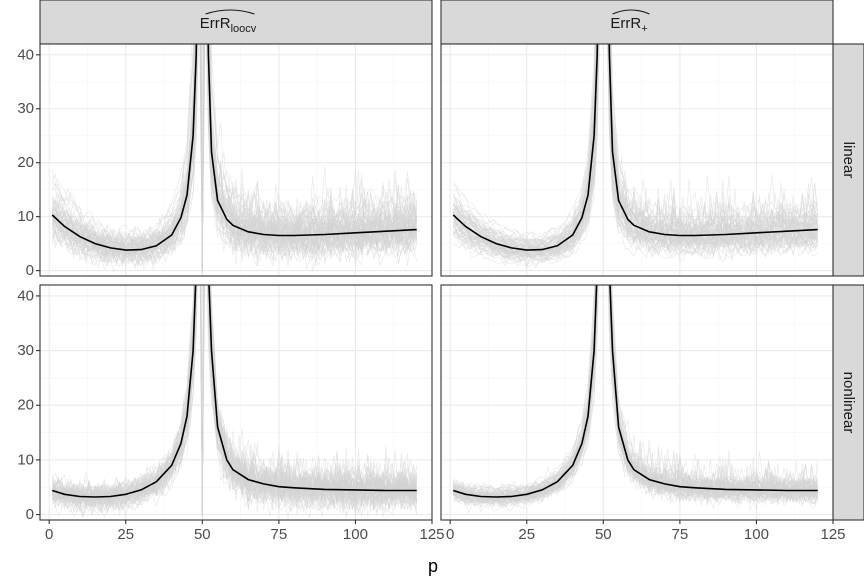 The image size is (864, 585). Describe the element at coordinates (433, 566) in the screenshot. I see `x-axis-title: p` at that location.